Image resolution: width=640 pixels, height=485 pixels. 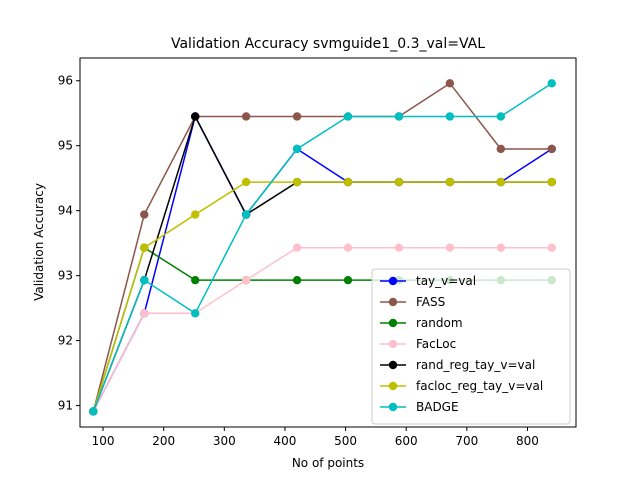 What do you see at coordinates (466, 441) in the screenshot?
I see `x-tick-label: 700` at bounding box center [466, 441].